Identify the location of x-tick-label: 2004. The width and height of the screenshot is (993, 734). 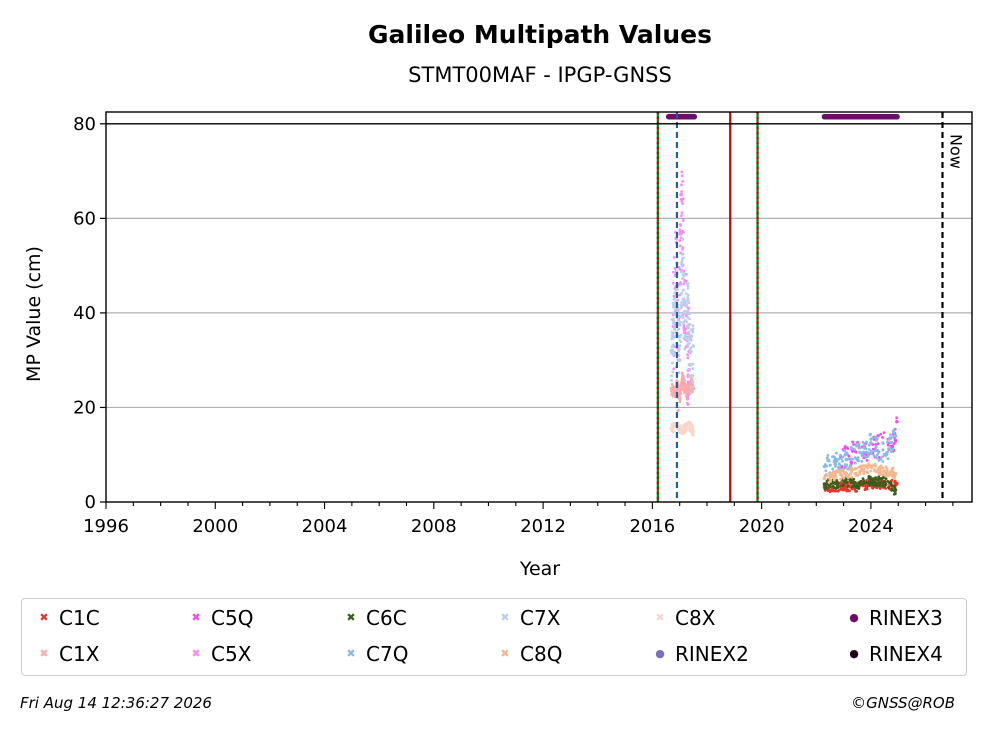
(325, 526).